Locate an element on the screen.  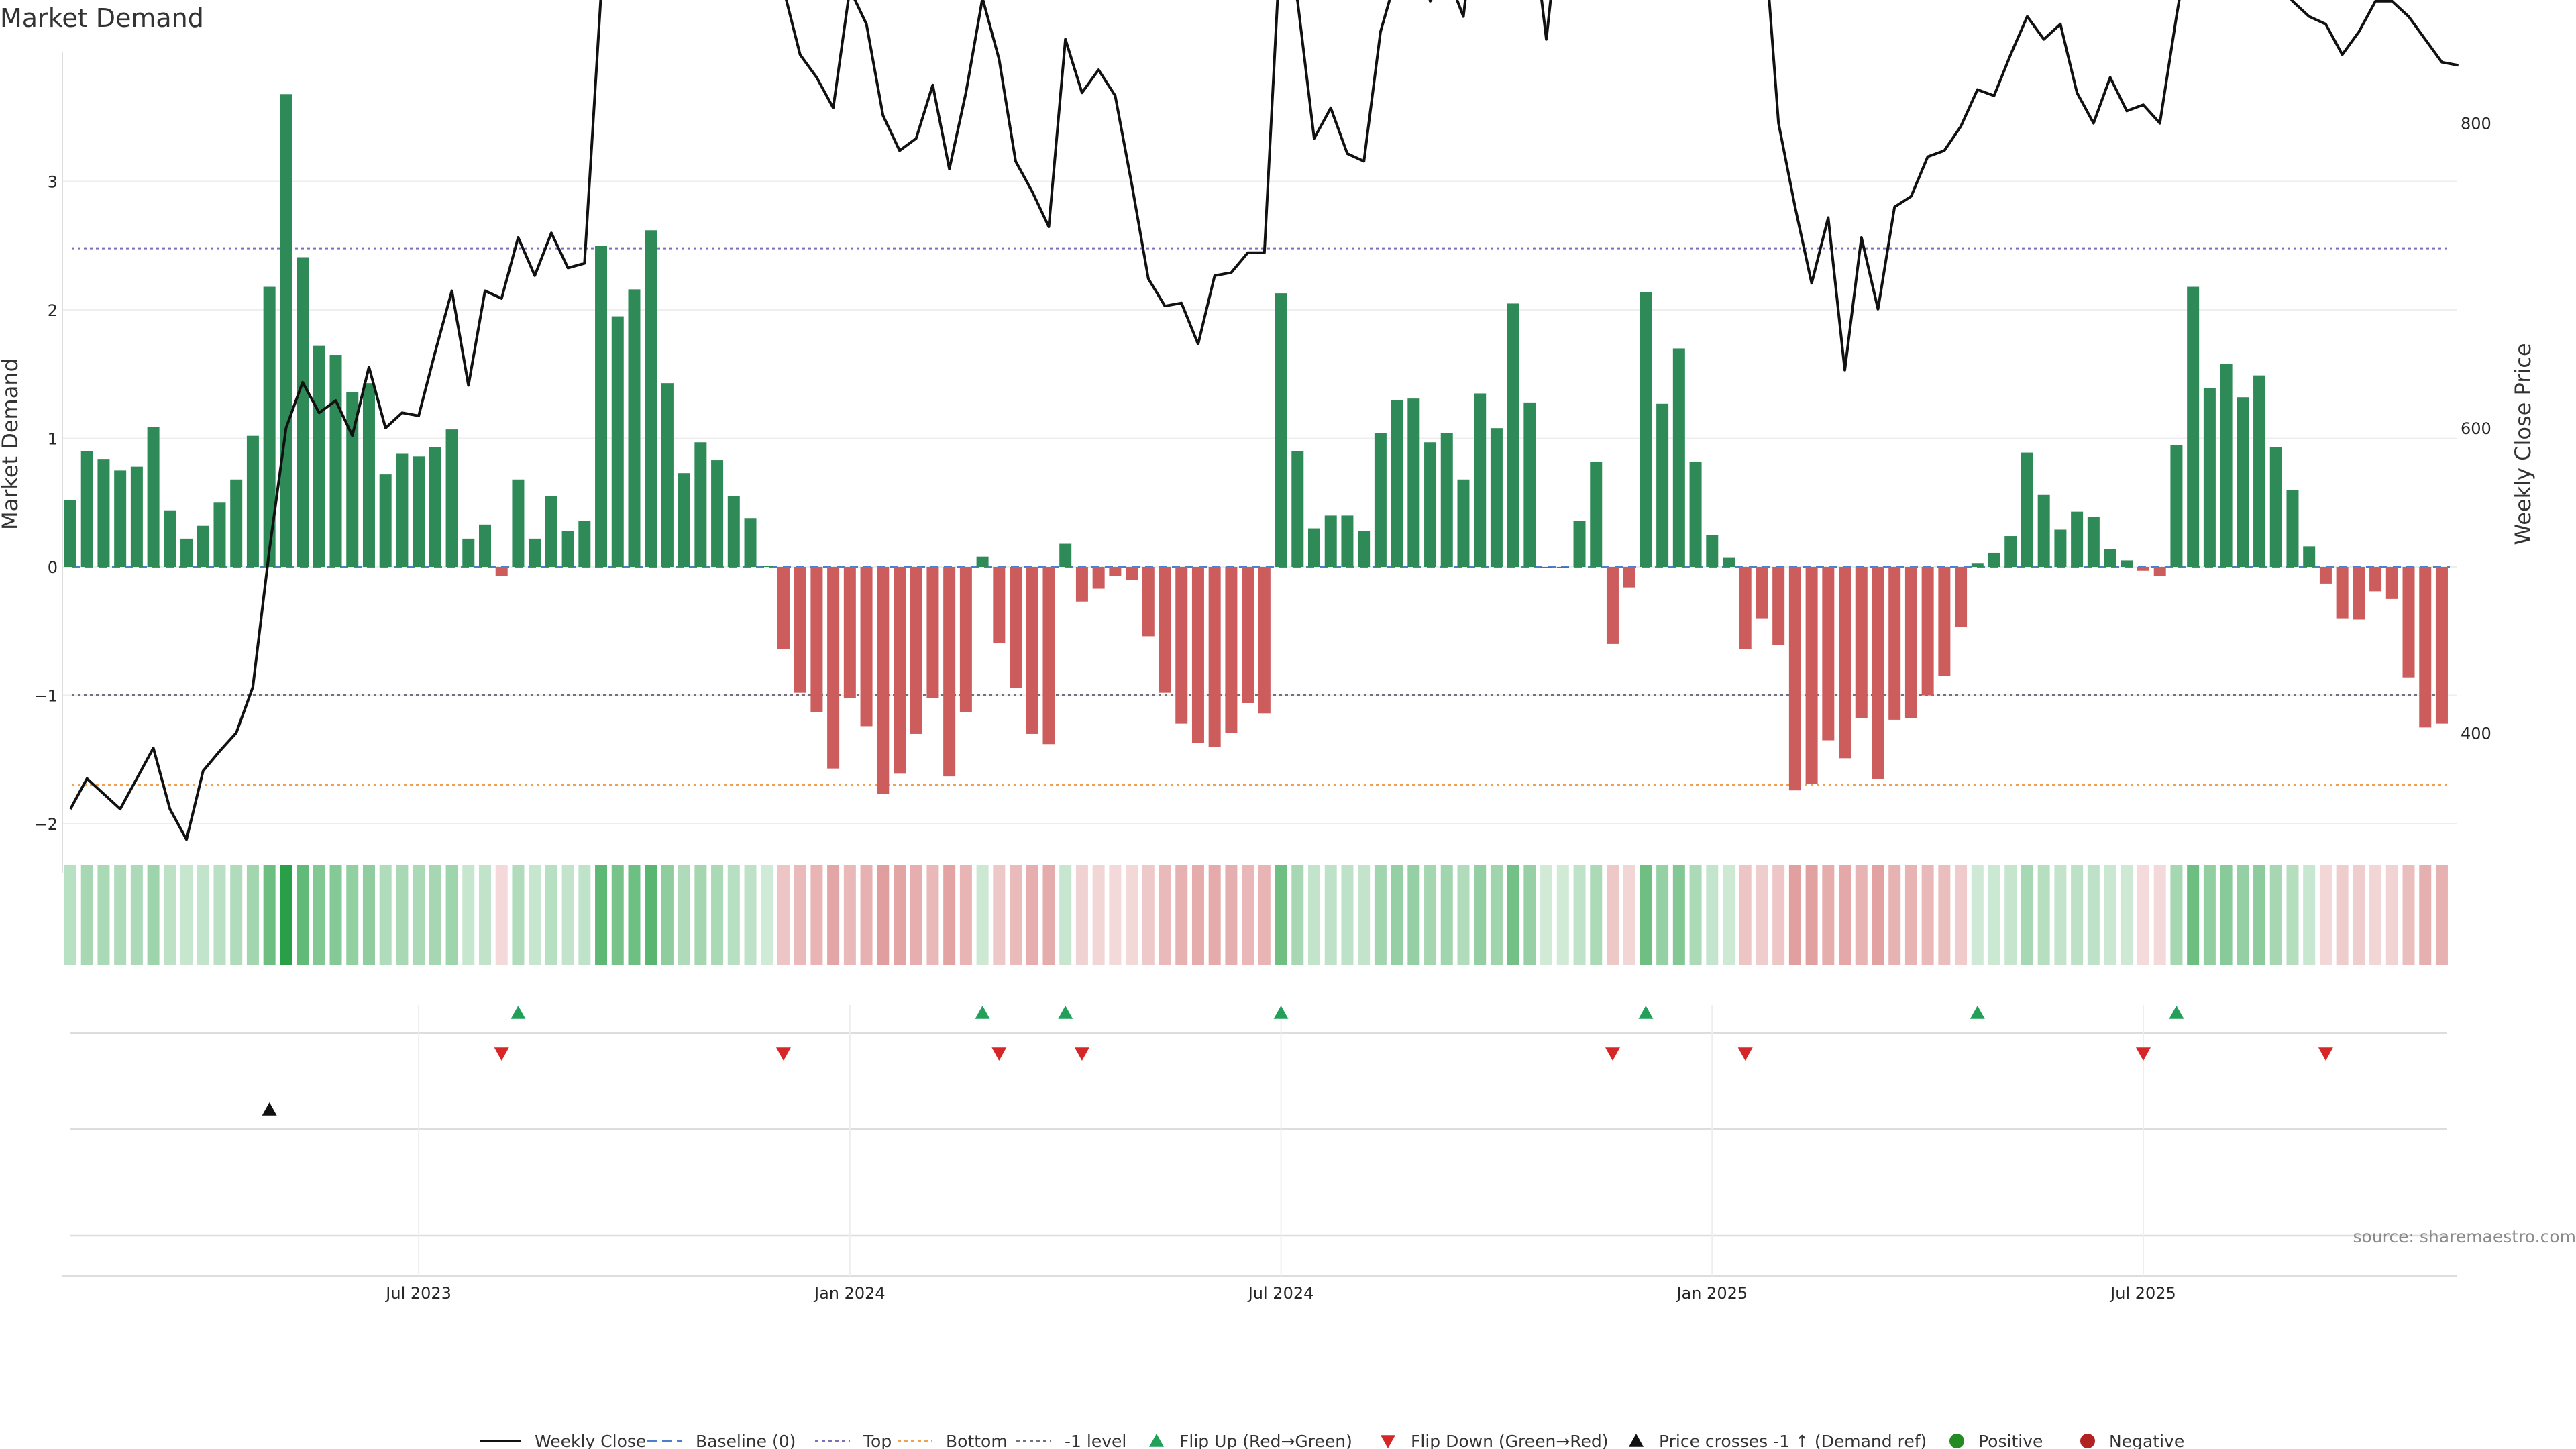
y-tick-label: −2 is located at coordinates (46, 824).